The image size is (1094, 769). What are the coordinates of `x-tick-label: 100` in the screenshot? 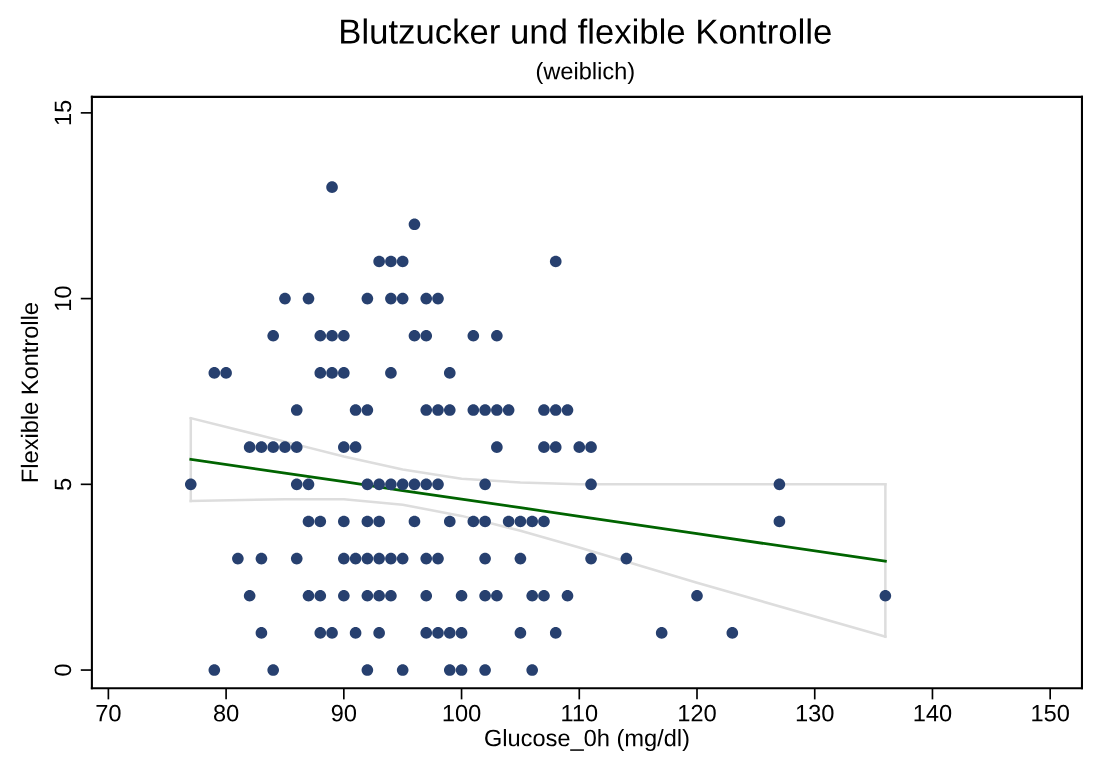 It's located at (462, 713).